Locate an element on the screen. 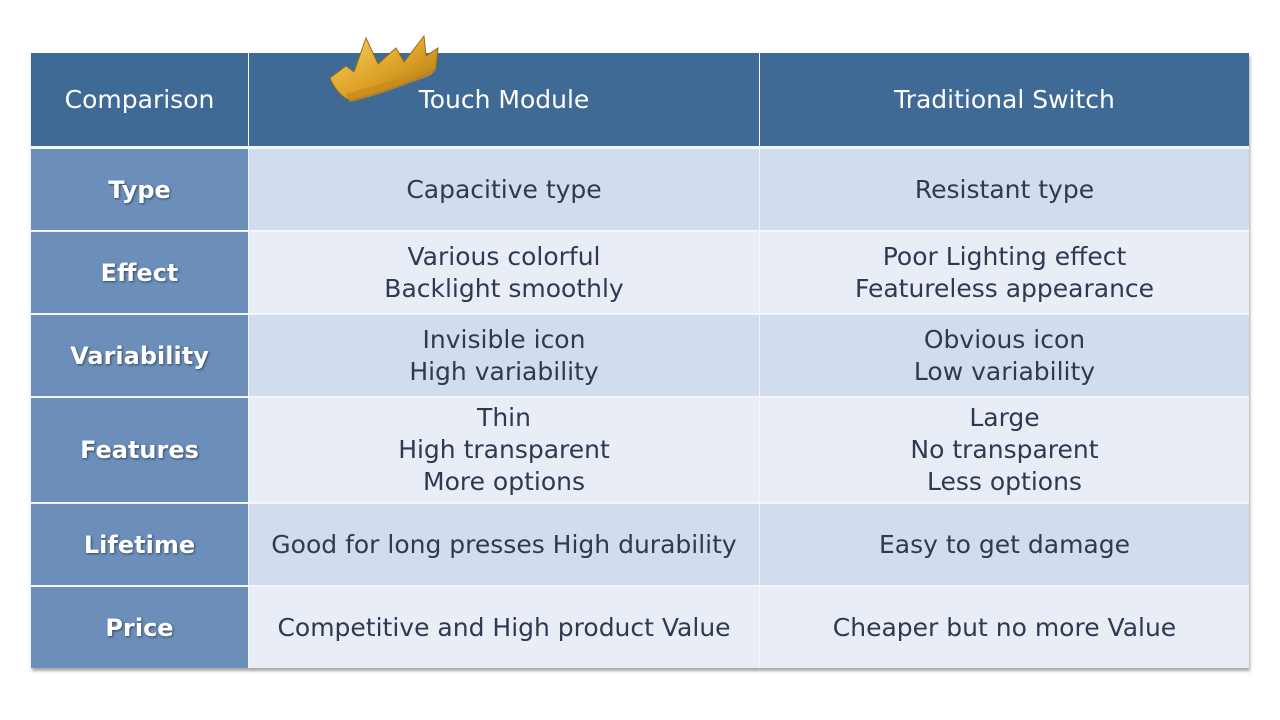 The image size is (1280, 720). traditional-cell: Easy to get damage is located at coordinates (1004, 544).